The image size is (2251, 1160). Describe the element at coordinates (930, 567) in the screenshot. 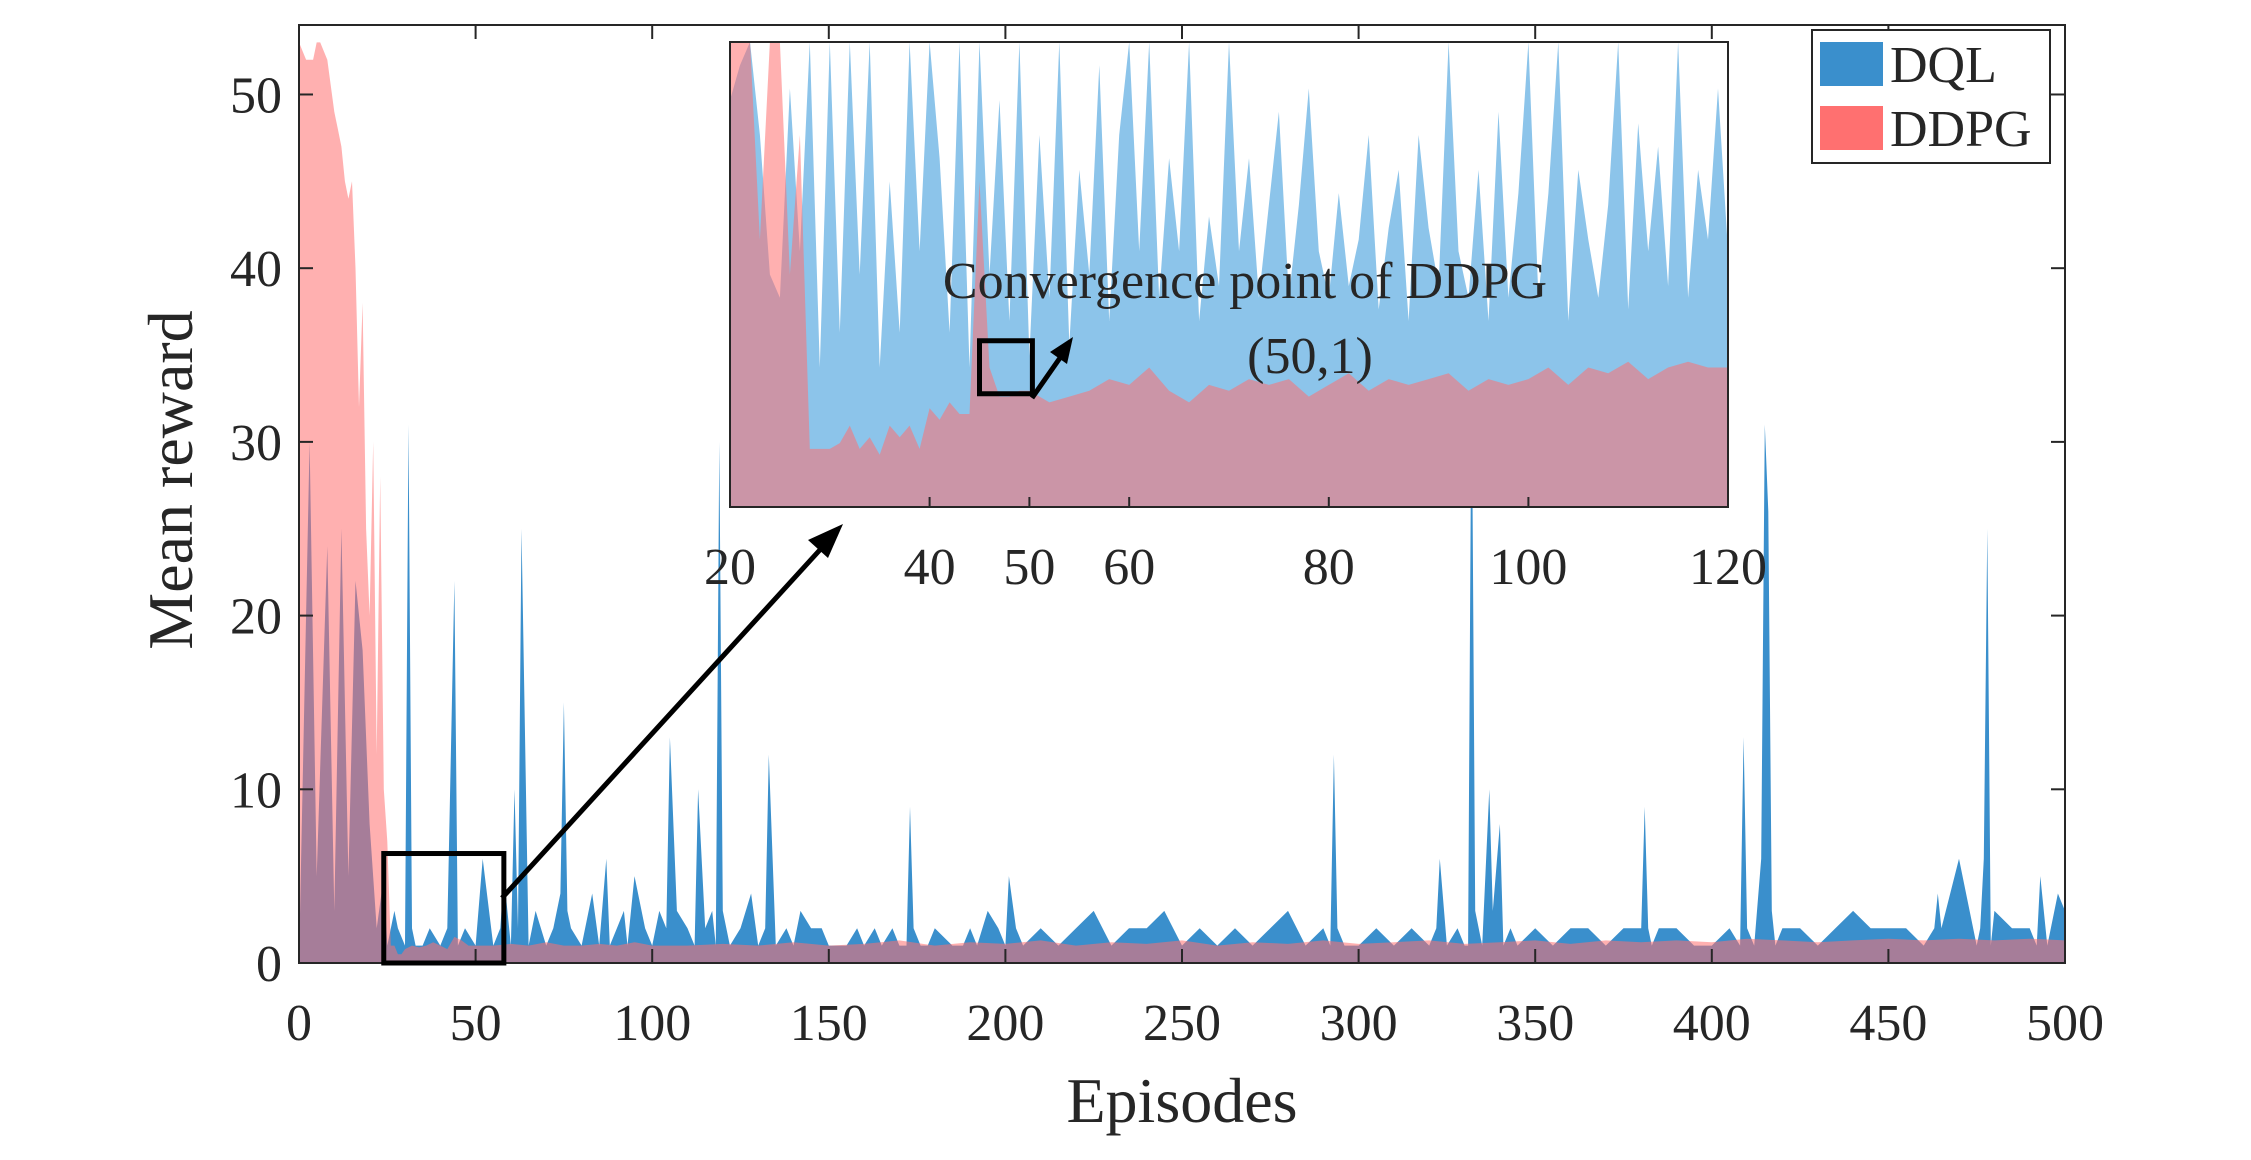

I see `inset-x-tick-label: 40` at that location.